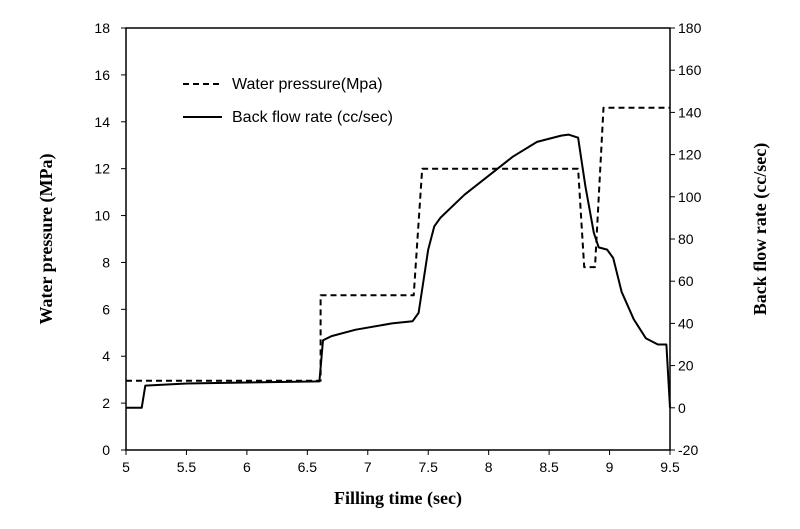 The height and width of the screenshot is (529, 800). Describe the element at coordinates (106, 262) in the screenshot. I see `y-tick-label: 8` at that location.